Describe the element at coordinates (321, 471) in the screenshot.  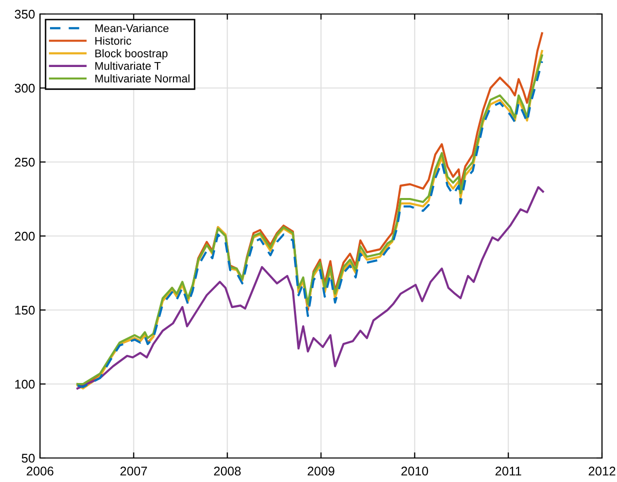
I see `x-tick-label: 2009` at that location.